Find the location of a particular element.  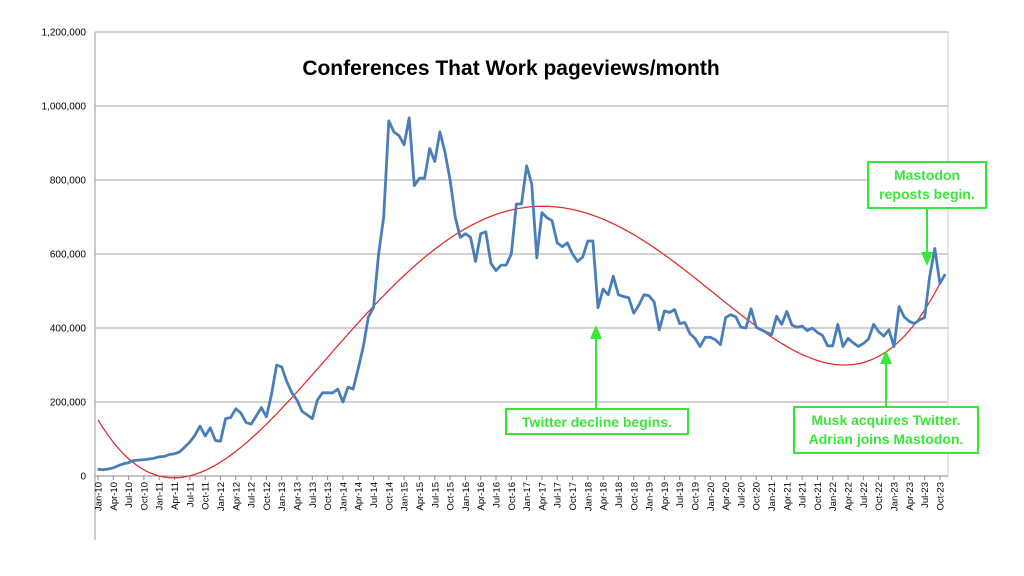

x-tick-label: Apr-23 is located at coordinates (910, 496).